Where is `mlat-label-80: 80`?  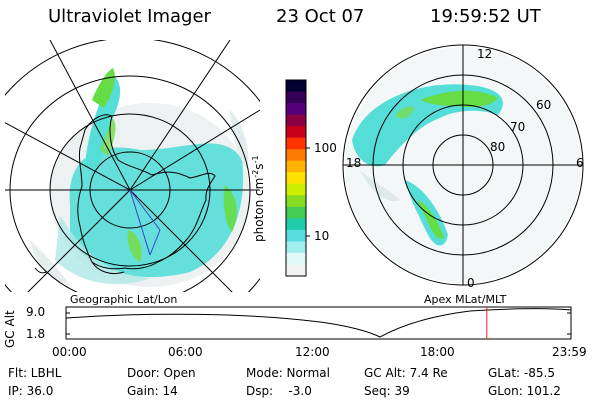
mlat-label-80: 80 is located at coordinates (498, 147).